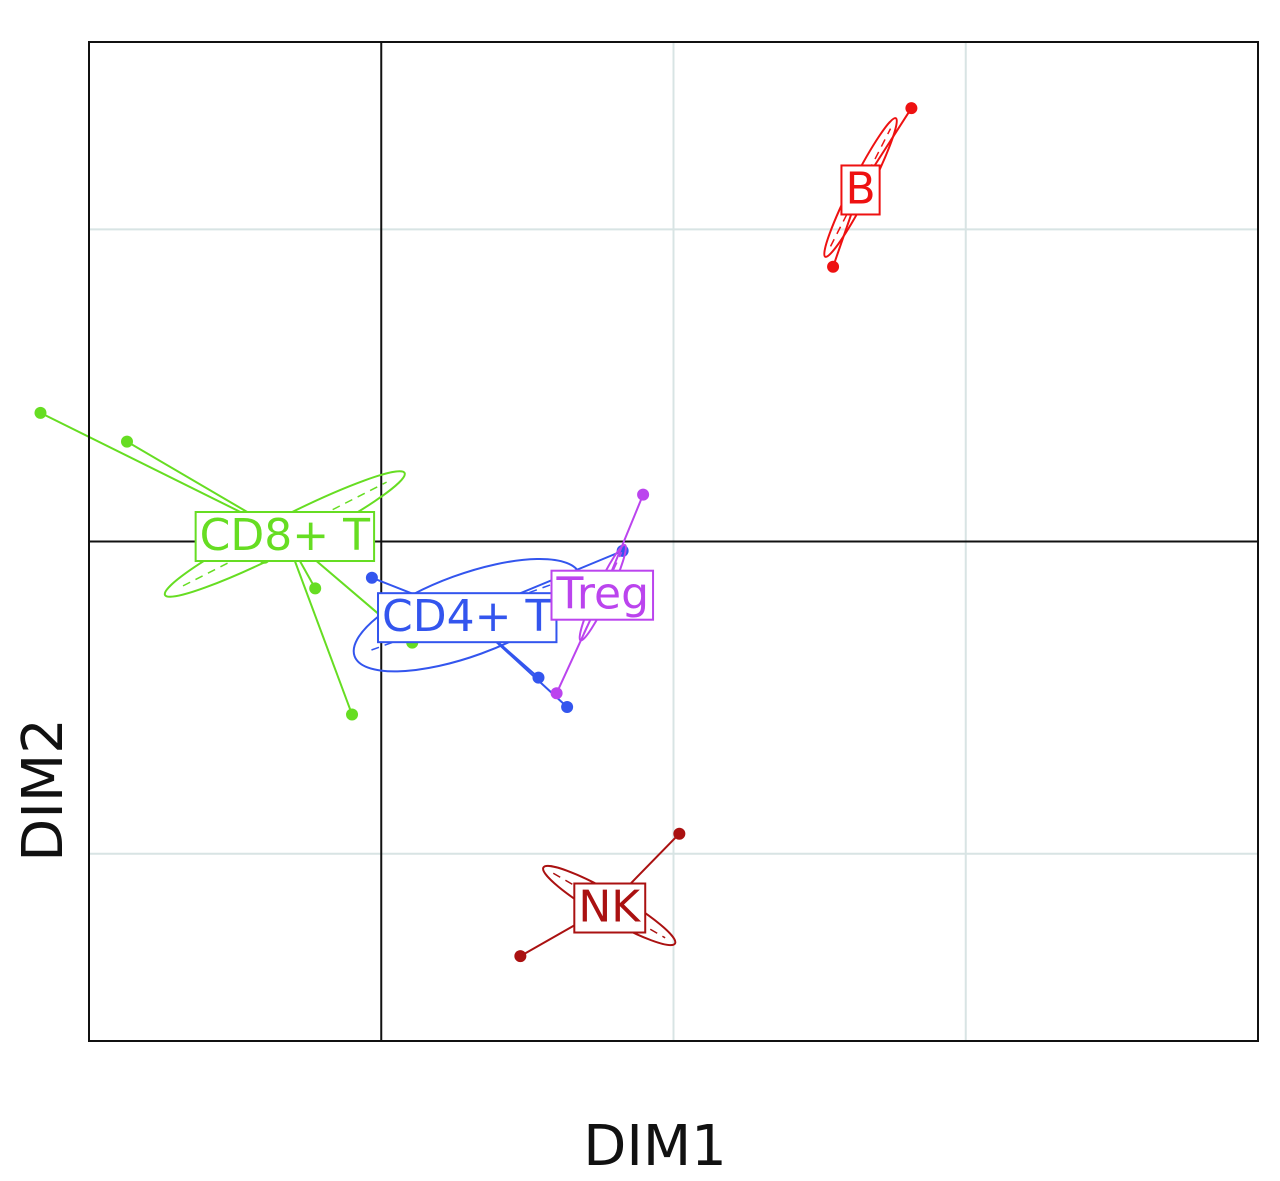  Describe the element at coordinates (226, 563) in the screenshot. I see `group-cd8-t: CD8+ T` at that location.